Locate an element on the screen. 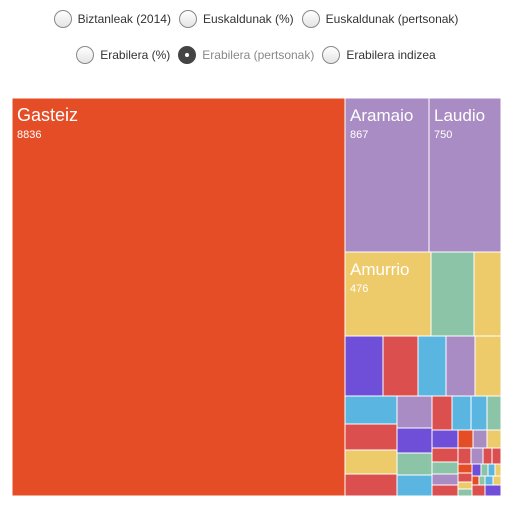  radio-label: Erabilera (pertsonak) is located at coordinates (258, 55).